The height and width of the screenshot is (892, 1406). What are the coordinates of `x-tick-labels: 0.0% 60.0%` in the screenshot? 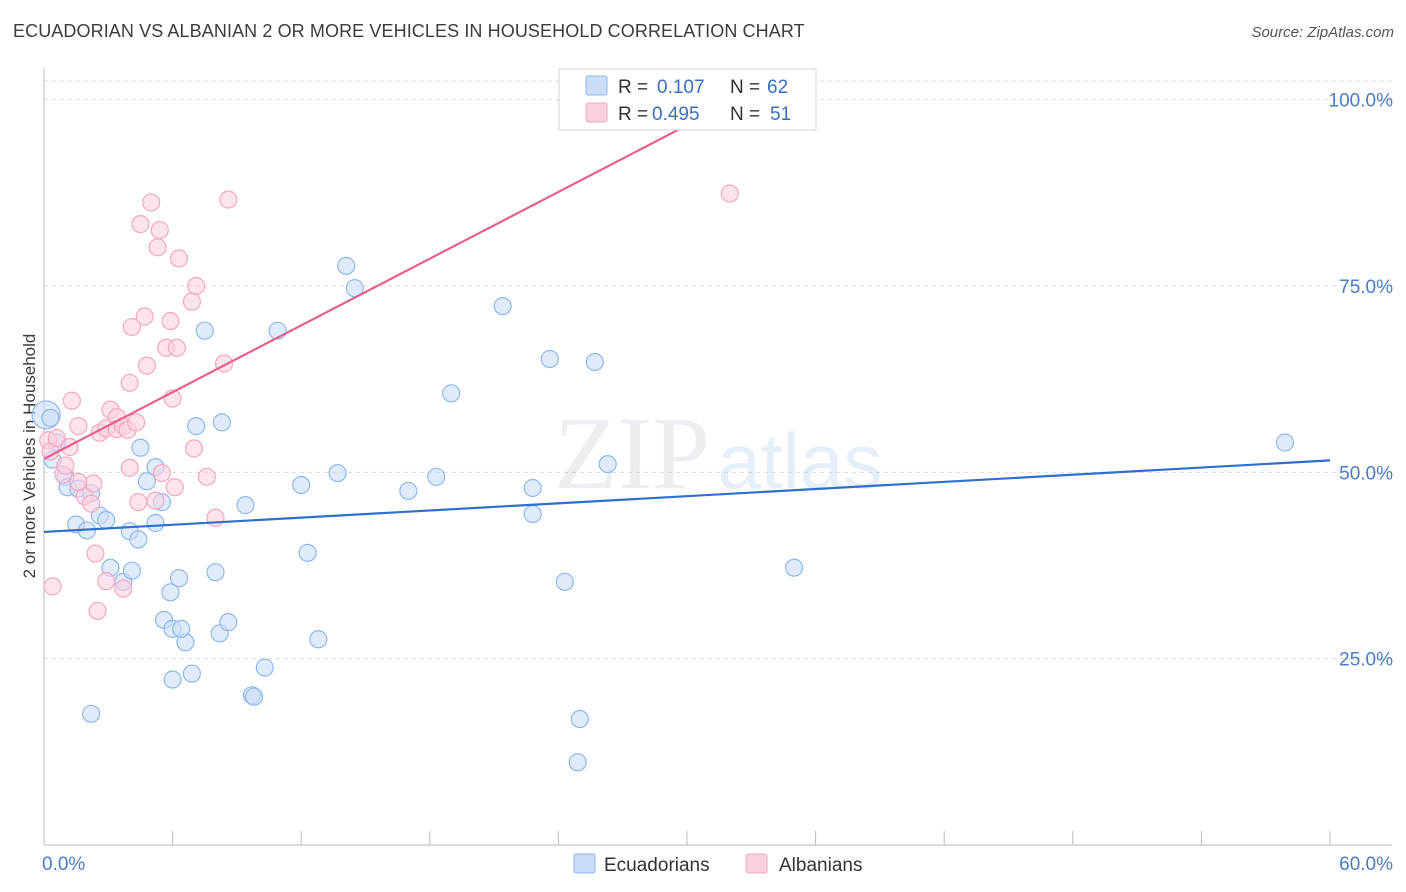 It's located at (717, 864).